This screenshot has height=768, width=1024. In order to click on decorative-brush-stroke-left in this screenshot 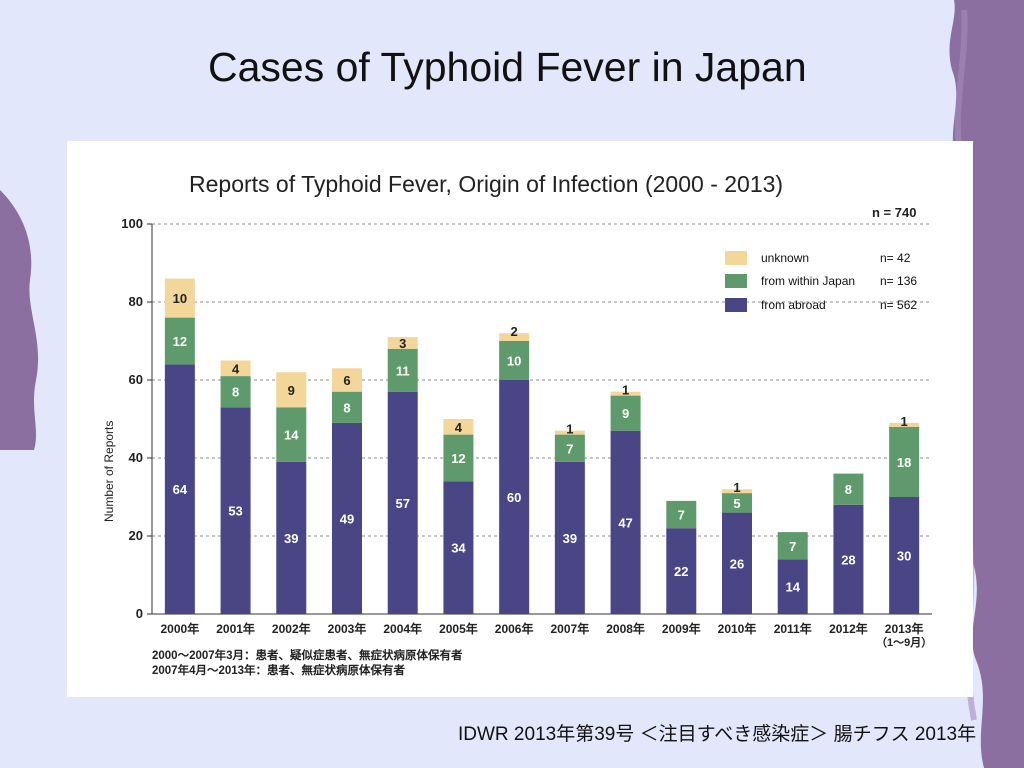, I will do `click(19, 320)`.